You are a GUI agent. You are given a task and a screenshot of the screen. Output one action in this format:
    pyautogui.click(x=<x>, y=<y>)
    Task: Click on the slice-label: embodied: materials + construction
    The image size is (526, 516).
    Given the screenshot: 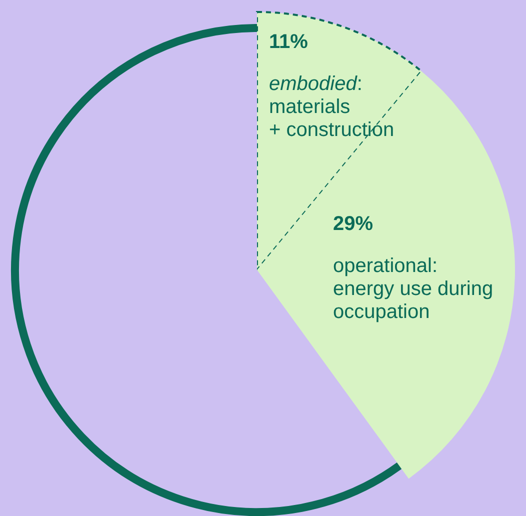 What is the action you would take?
    pyautogui.click(x=331, y=107)
    